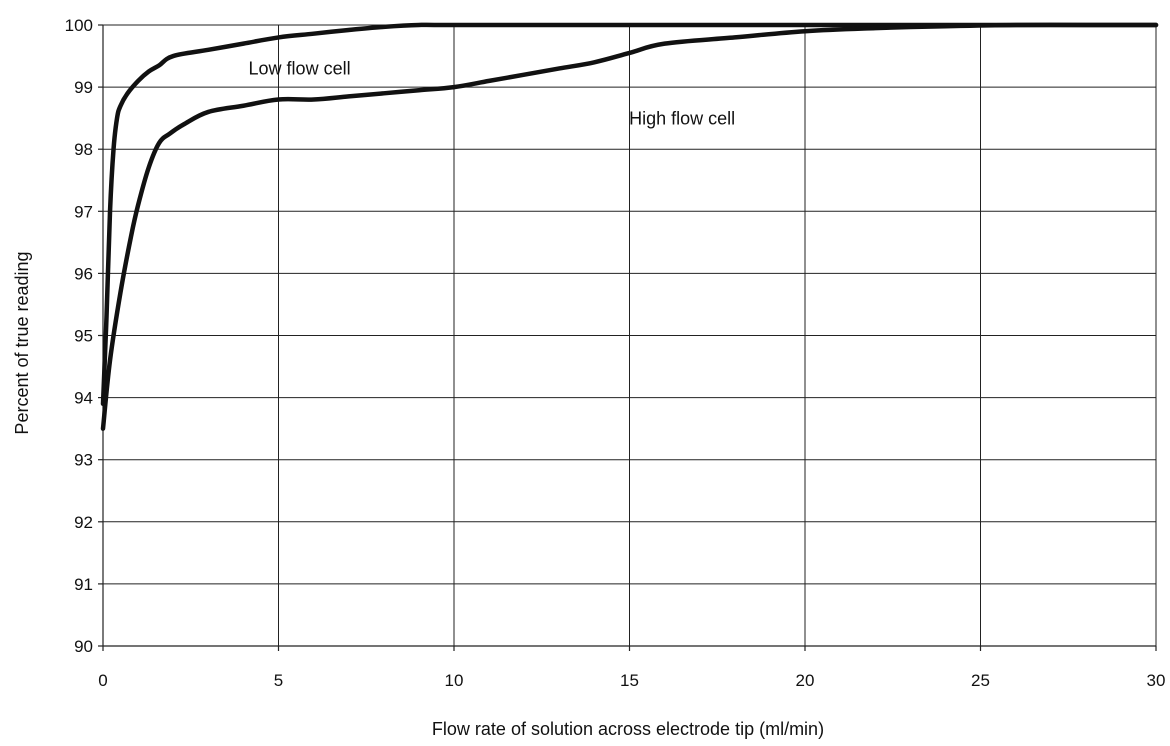 This screenshot has height=746, width=1170. What do you see at coordinates (492, 94) in the screenshot?
I see `annotations: Low flow cell High flow cell` at bounding box center [492, 94].